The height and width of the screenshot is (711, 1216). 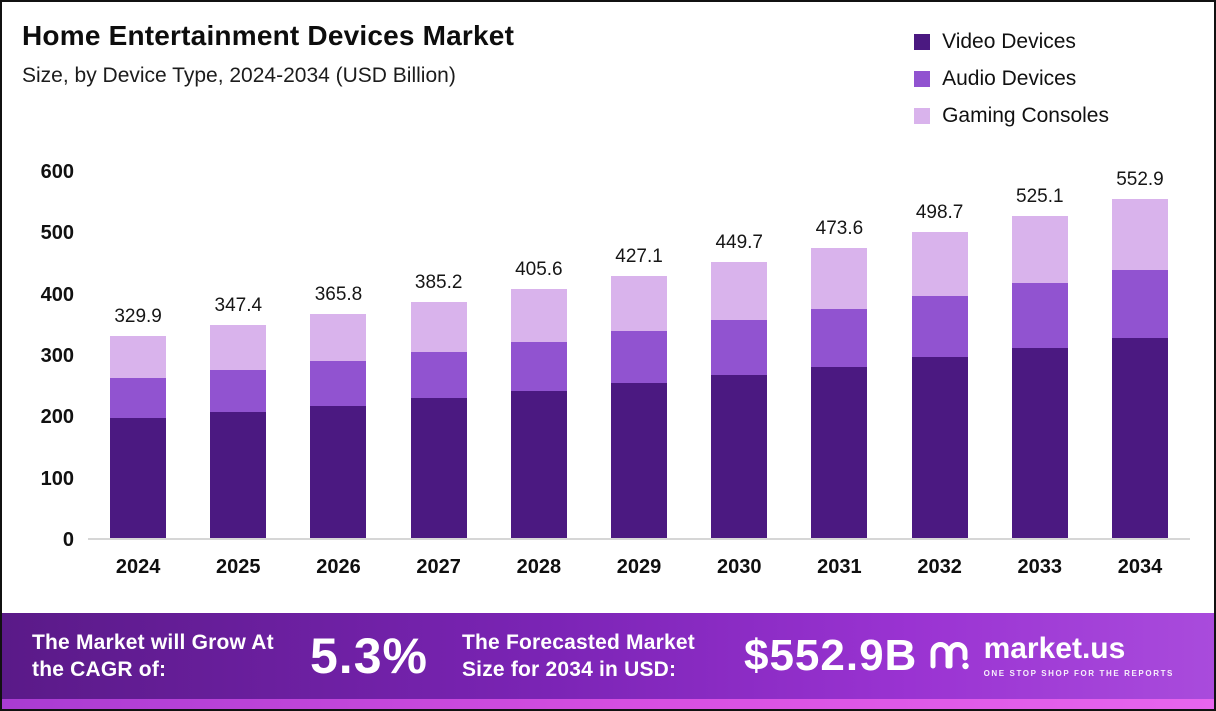 I want to click on legend-label: Video Devices, so click(x=1009, y=41).